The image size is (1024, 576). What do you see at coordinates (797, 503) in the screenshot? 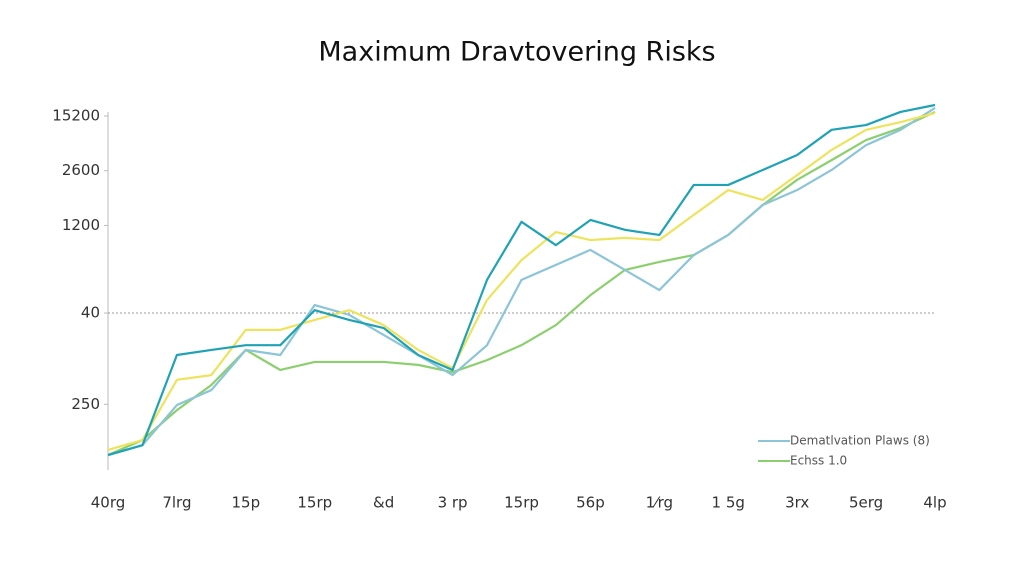
I see `x-tick-label: 3rx` at bounding box center [797, 503].